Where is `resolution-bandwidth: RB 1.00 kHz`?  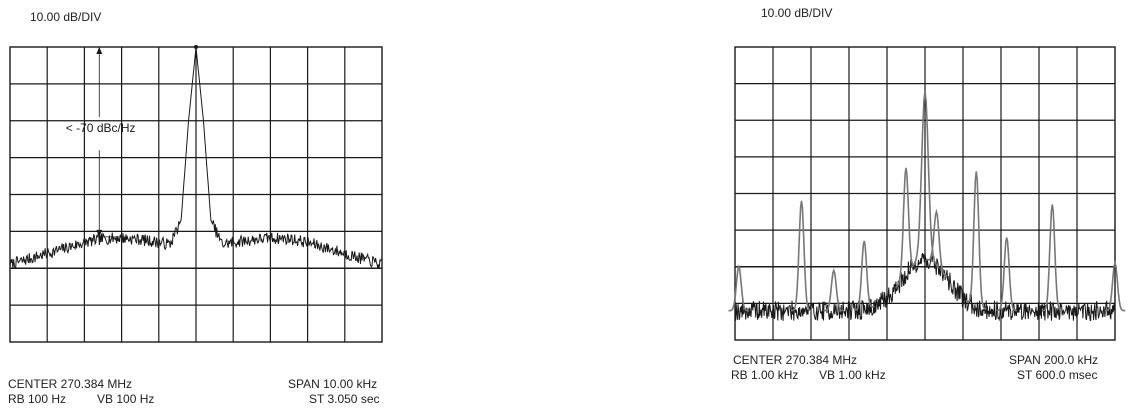 resolution-bandwidth: RB 1.00 kHz is located at coordinates (765, 375).